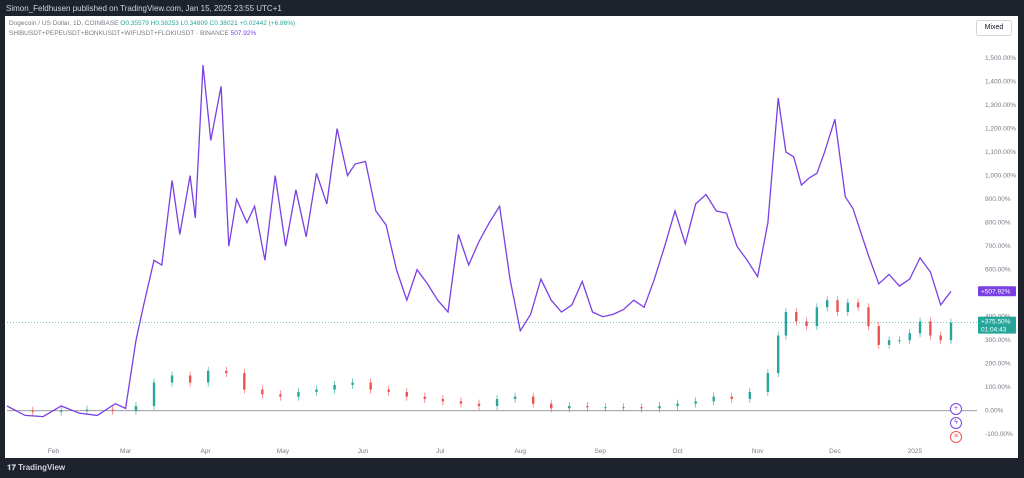  Describe the element at coordinates (835, 451) in the screenshot. I see `x-tick-label: Dec` at that location.